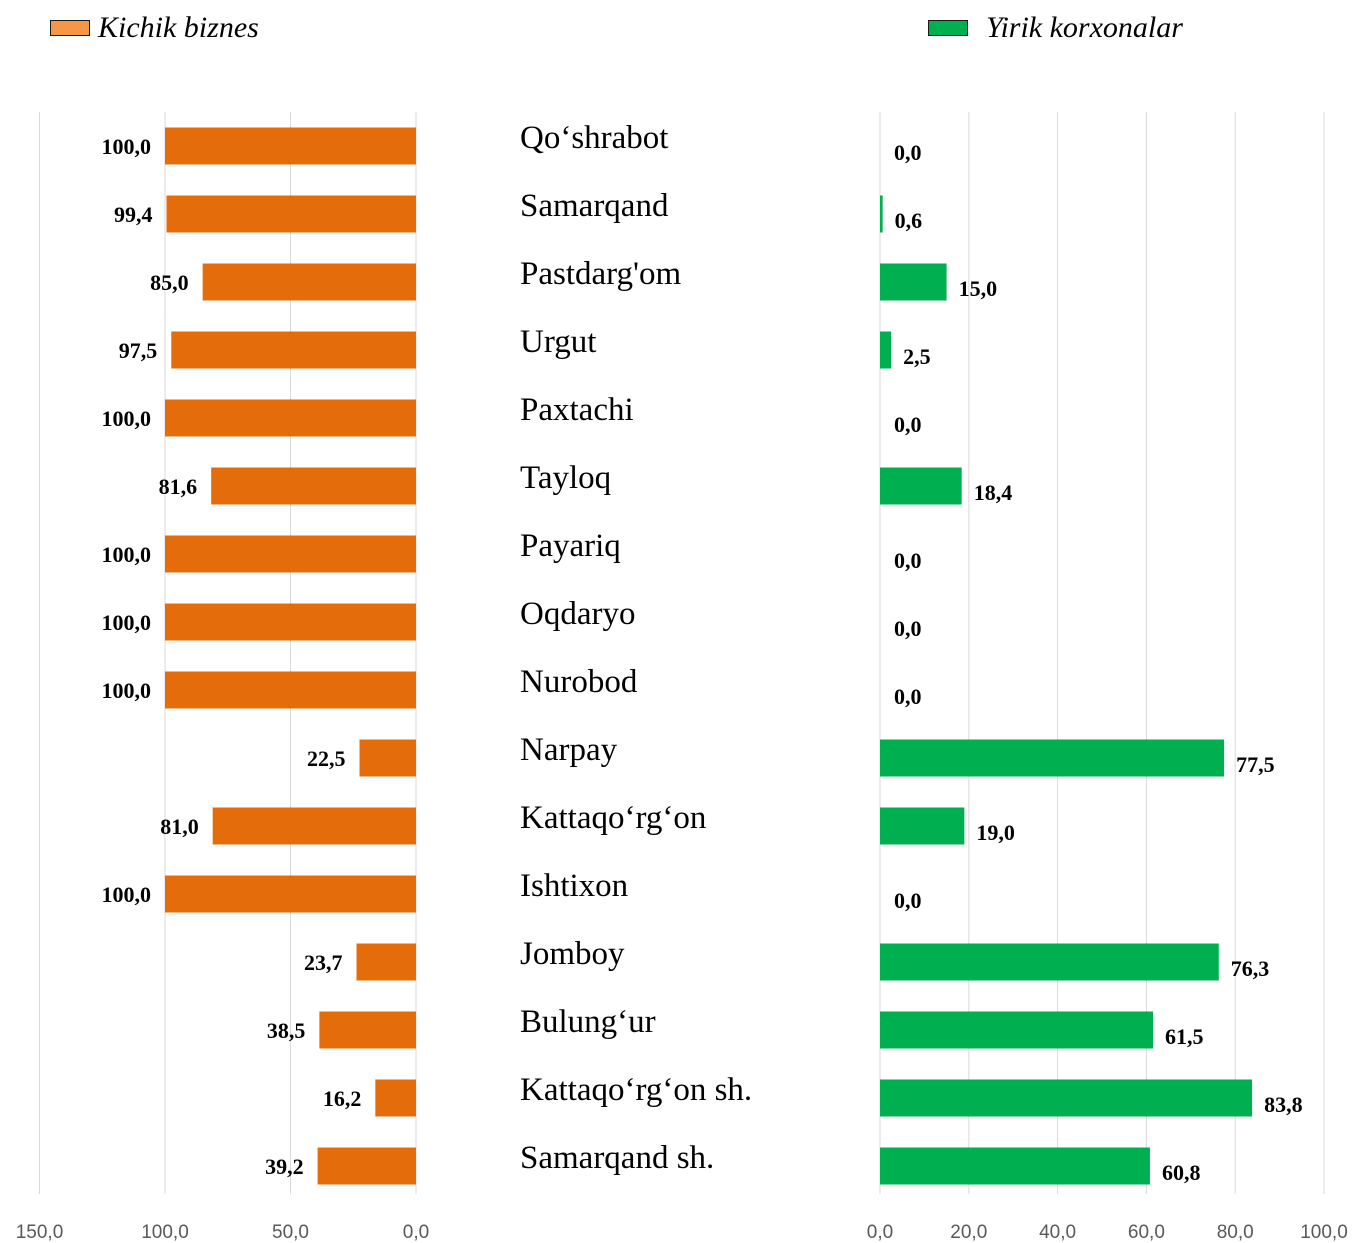 Image resolution: width=1354 pixels, height=1243 pixels. What do you see at coordinates (178, 486) in the screenshot?
I see `small-business-data-label: 81,6` at bounding box center [178, 486].